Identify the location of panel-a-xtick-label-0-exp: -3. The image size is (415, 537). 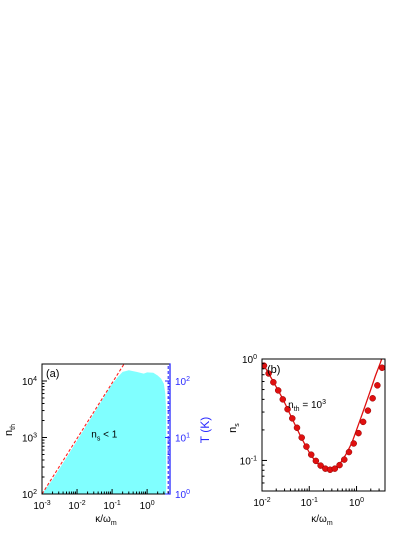
(47, 503).